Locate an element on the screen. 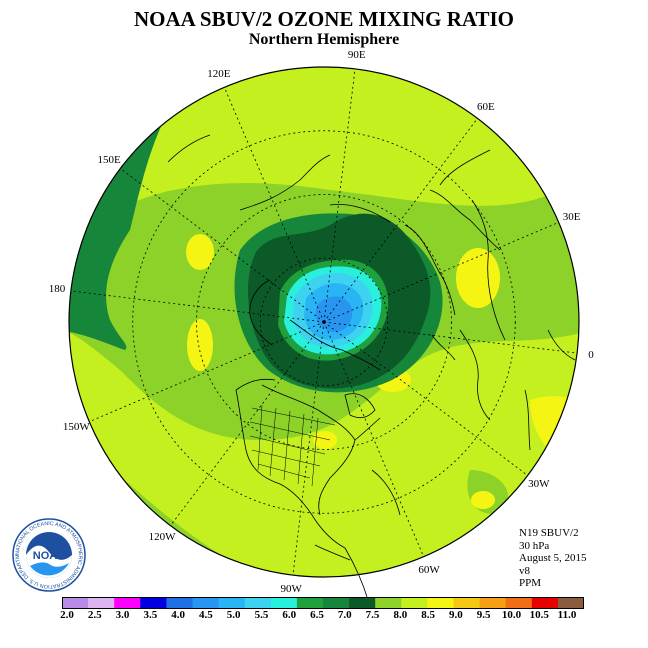 Image resolution: width=648 pixels, height=648 pixels. longitude-label: 30E is located at coordinates (571, 216).